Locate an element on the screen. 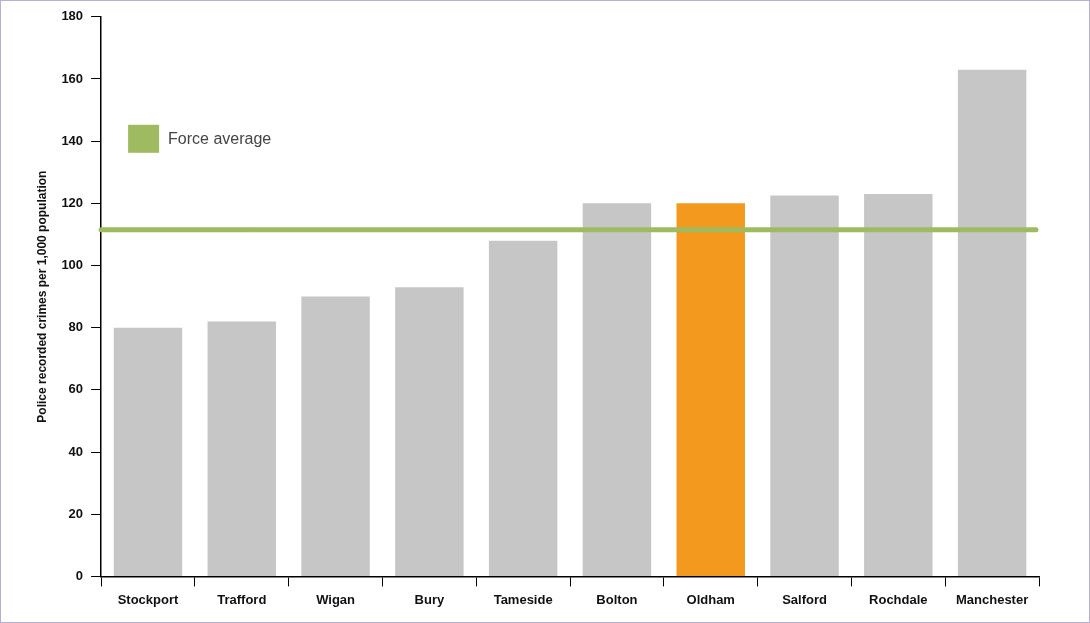  y-tick-label: 160 is located at coordinates (72, 78).